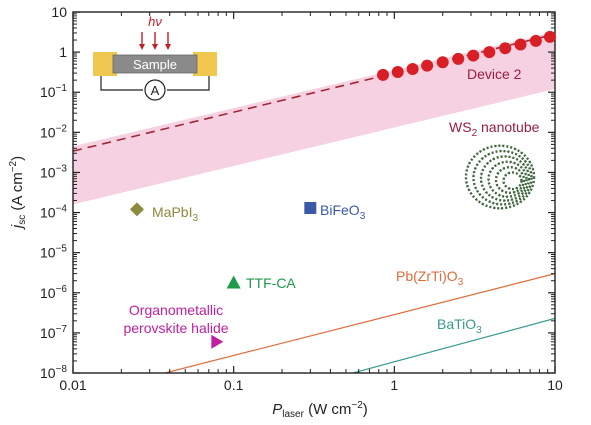 The image size is (591, 425). Describe the element at coordinates (121, 83) in the screenshot. I see `inset-wire-left` at that location.